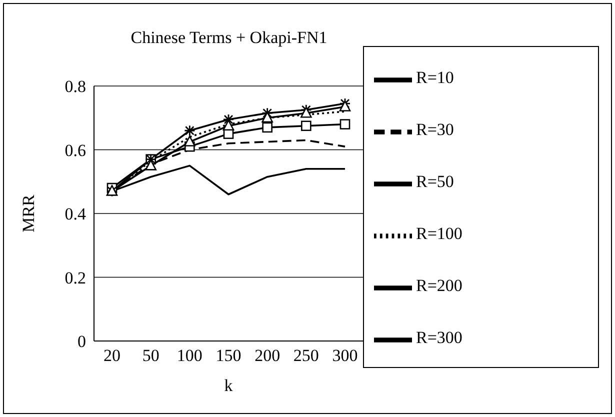 The width and height of the screenshot is (615, 417). I want to click on legend-label: R=30, so click(435, 130).